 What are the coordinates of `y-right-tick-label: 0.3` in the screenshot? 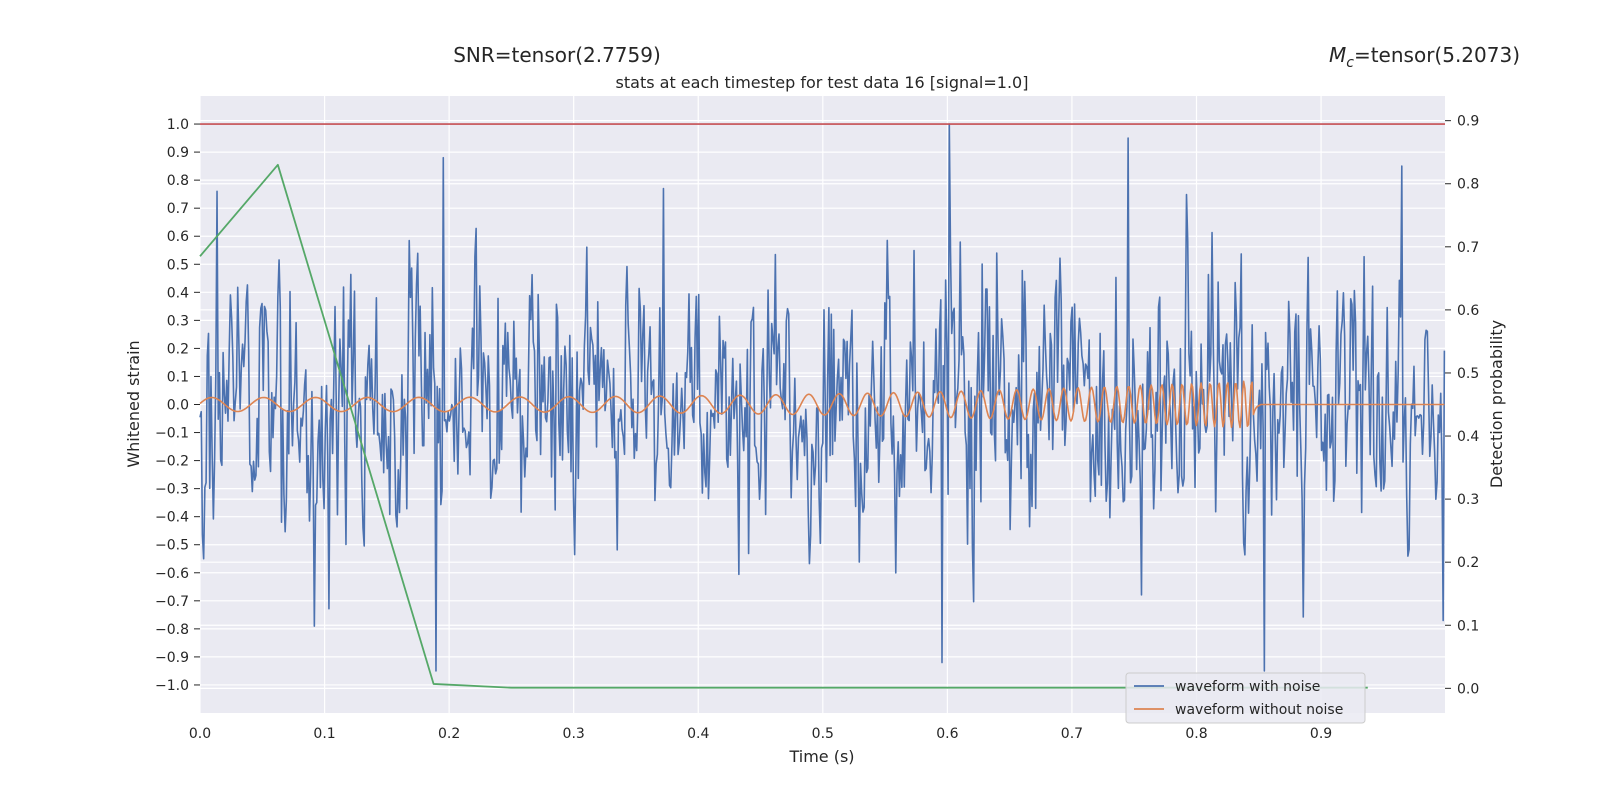 It's located at (1468, 500).